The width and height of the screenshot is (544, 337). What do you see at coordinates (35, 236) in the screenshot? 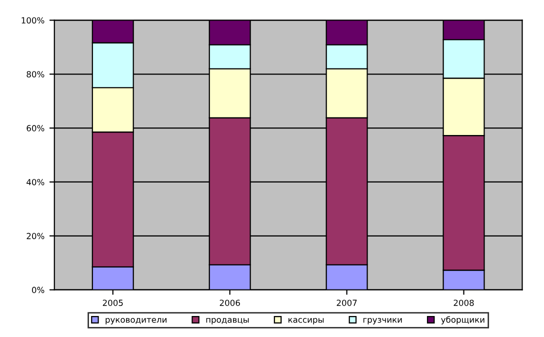
I see `y-tick-label: 20%` at bounding box center [35, 236].